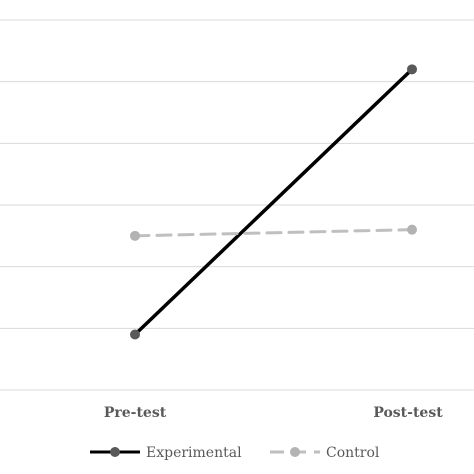  What do you see at coordinates (408, 413) in the screenshot?
I see `x-tick-label: Post-test` at bounding box center [408, 413].